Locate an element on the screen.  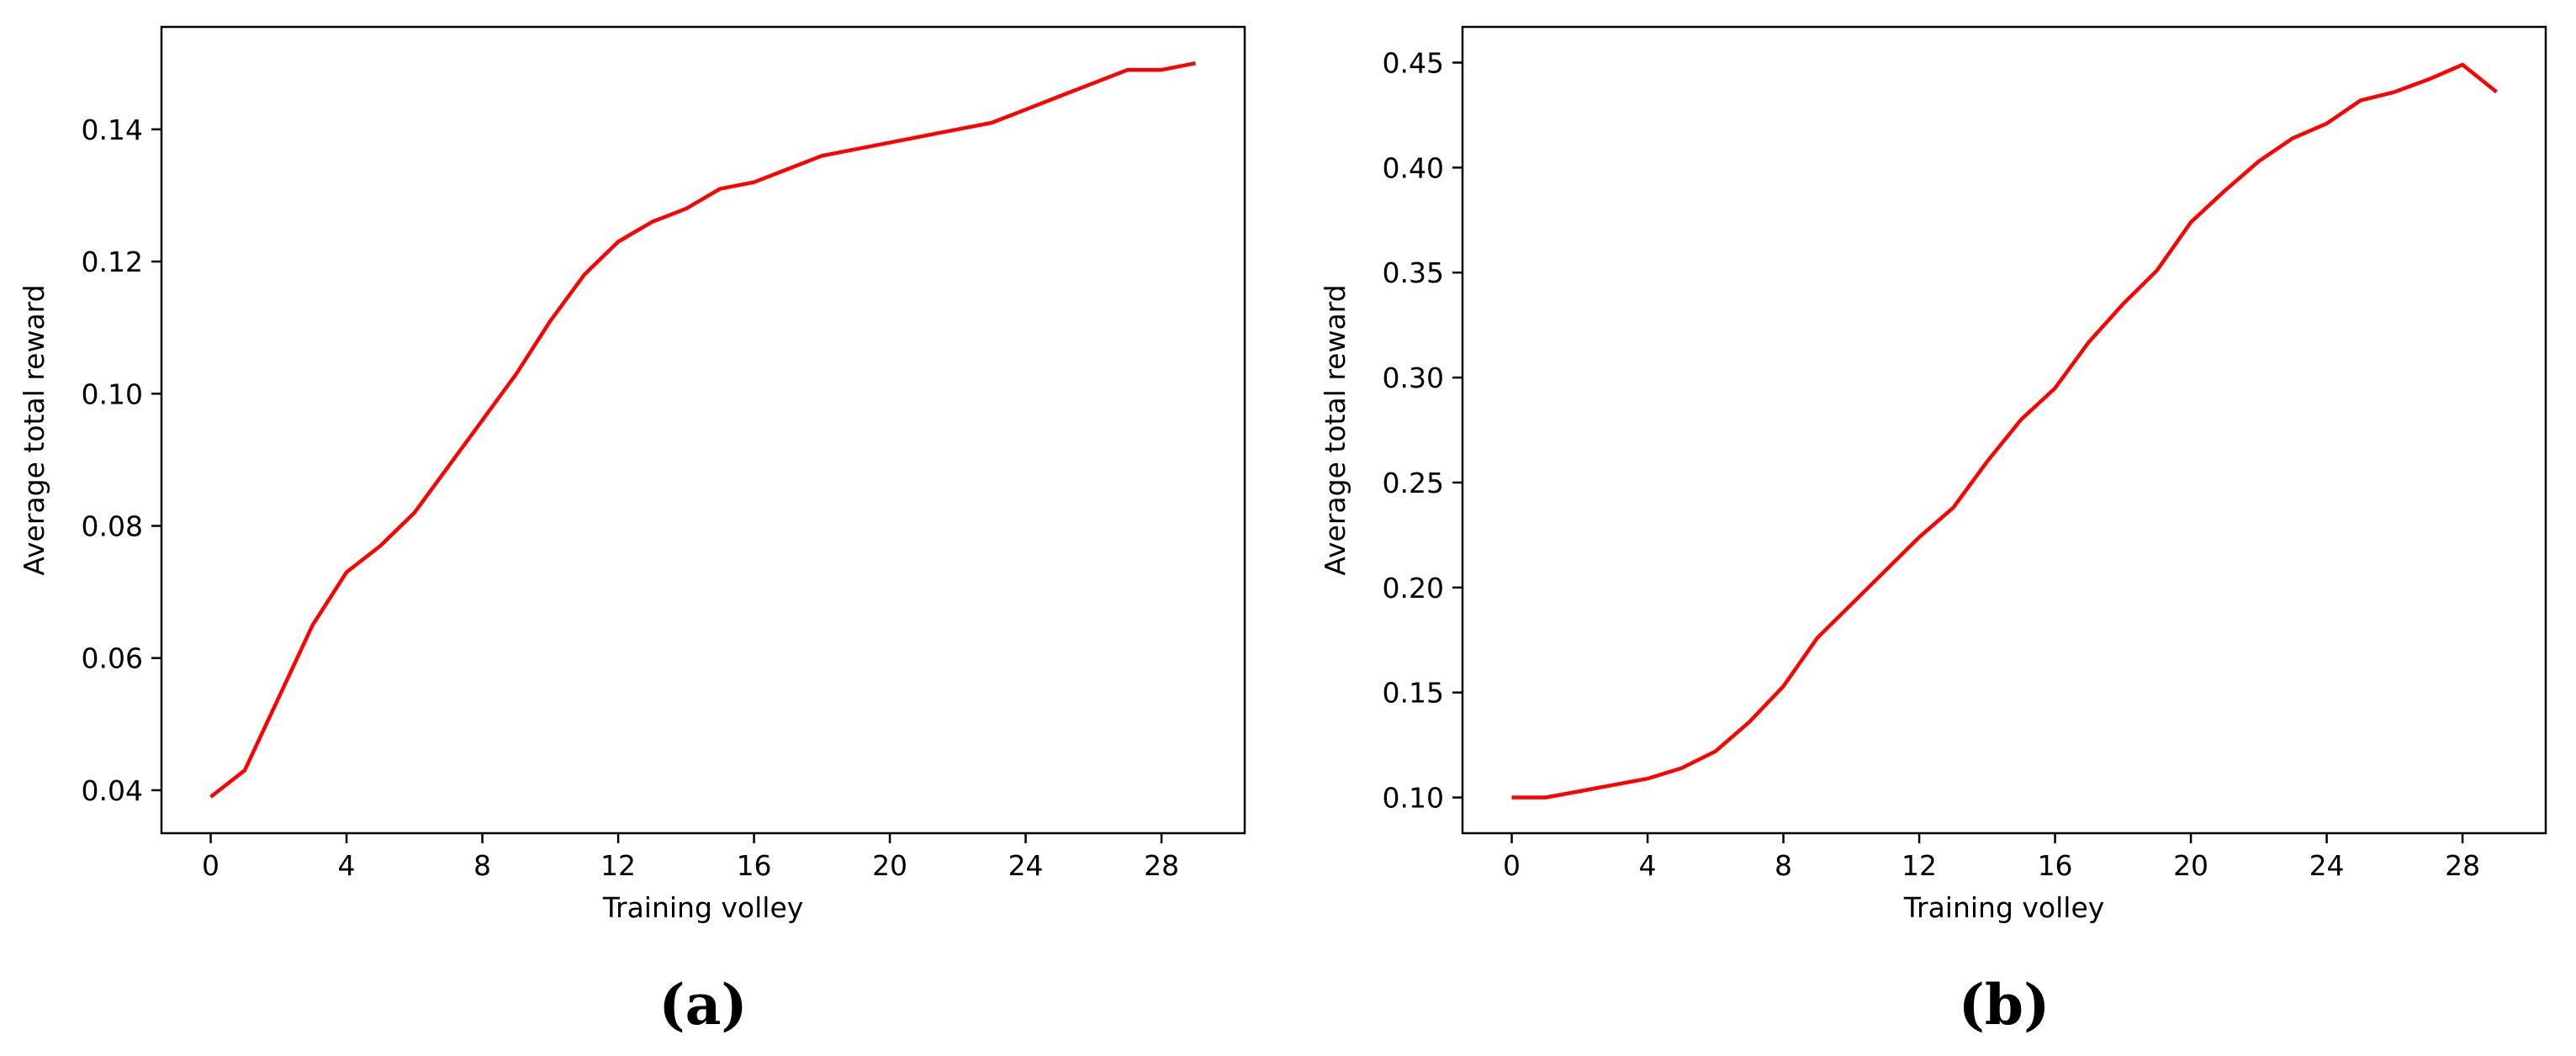
y-tick-label: 0.15 is located at coordinates (1413, 693).